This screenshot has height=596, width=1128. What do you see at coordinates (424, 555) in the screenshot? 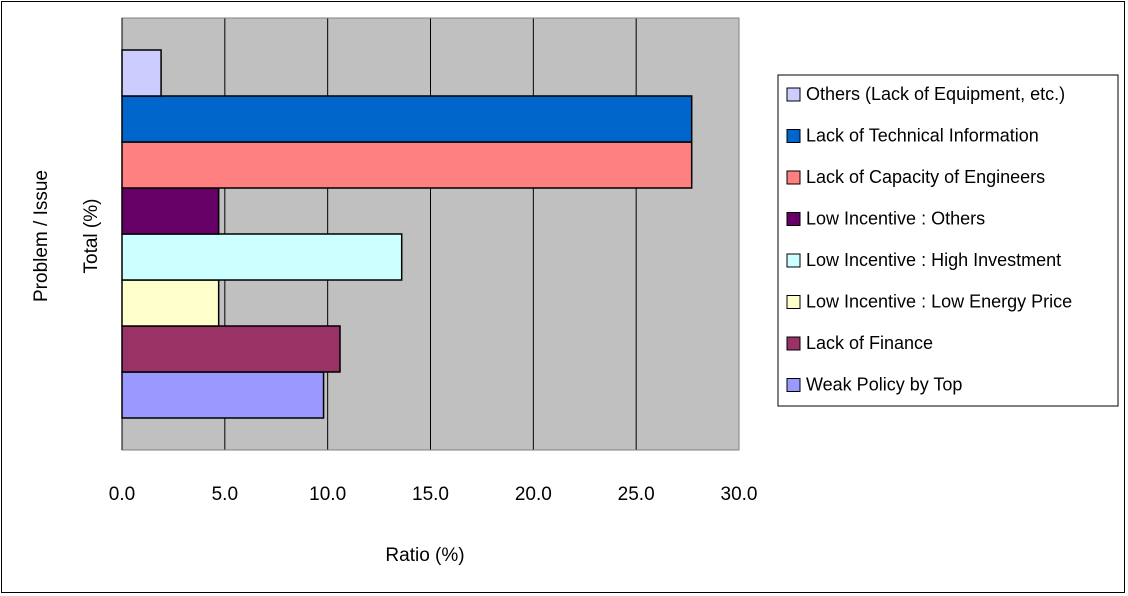
I see `x-axis-title: Ratio (%)` at bounding box center [424, 555].